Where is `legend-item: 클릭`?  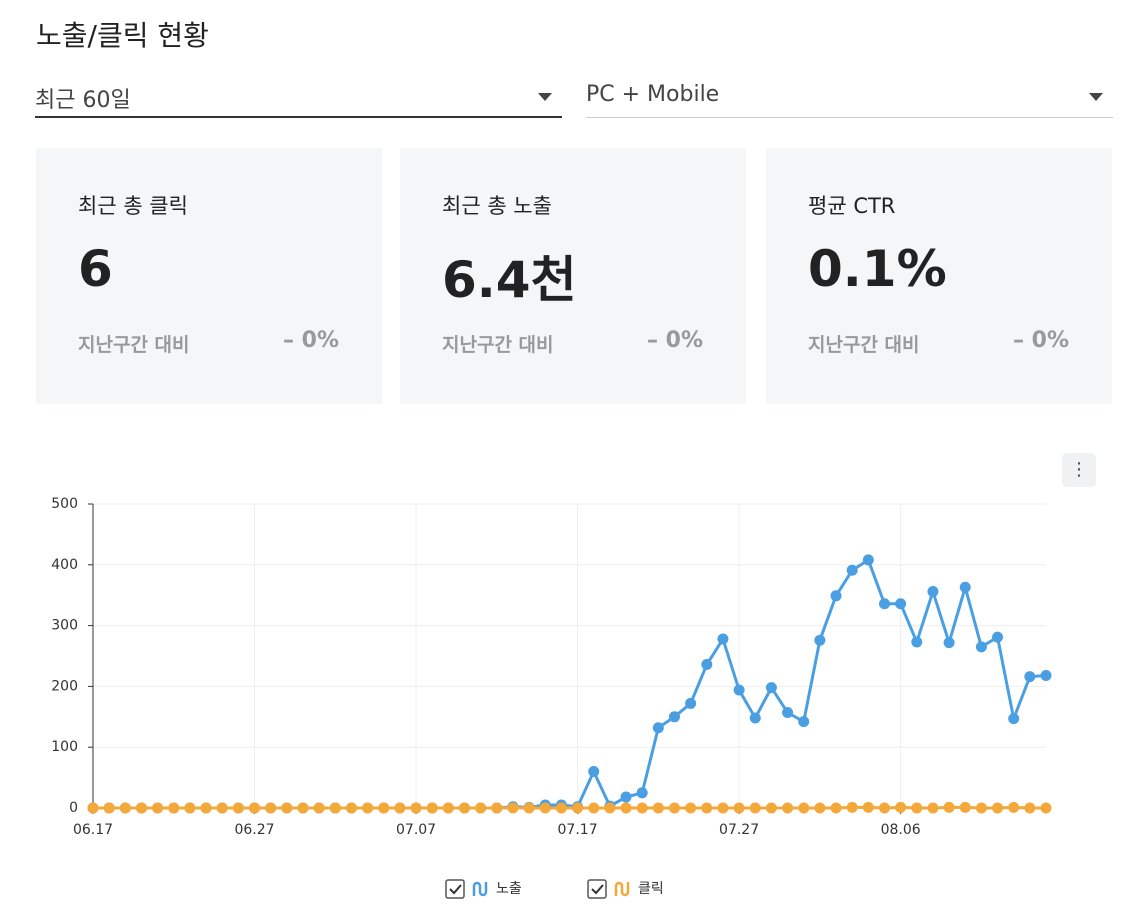
legend-item: 클릭 is located at coordinates (625, 889).